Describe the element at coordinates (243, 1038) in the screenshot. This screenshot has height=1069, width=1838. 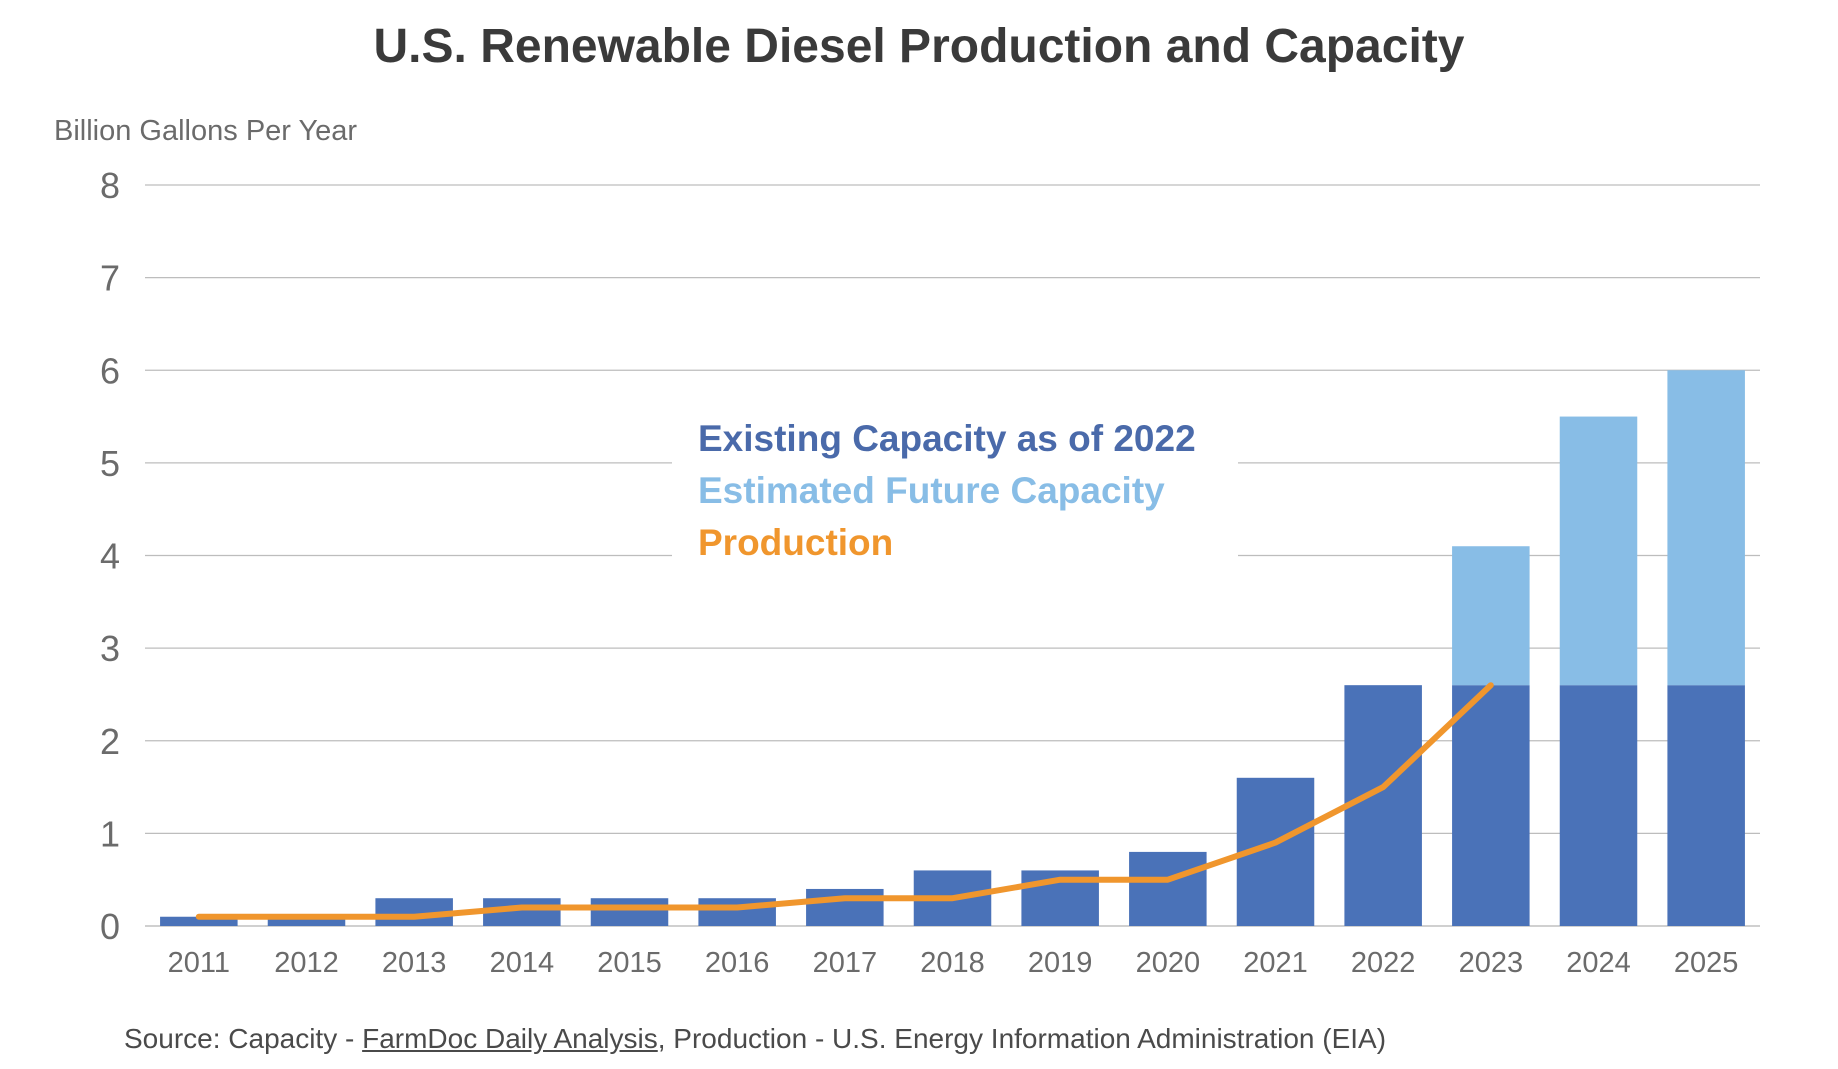
I see `source-prefix: Source: Capacity -` at that location.